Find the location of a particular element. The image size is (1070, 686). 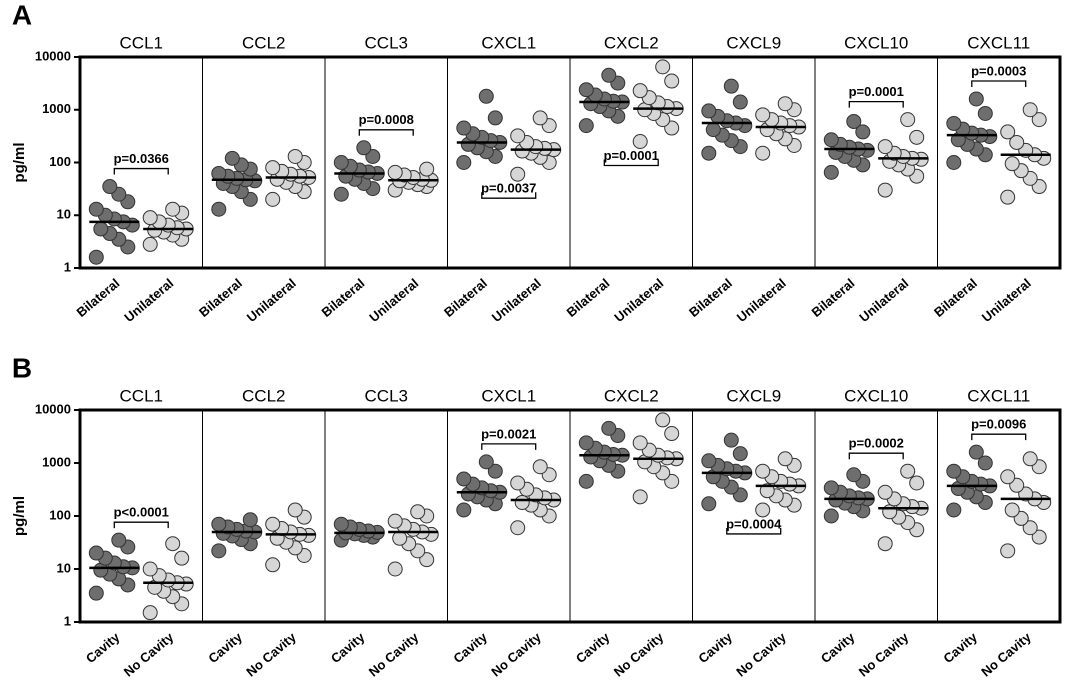

y-tick-label: 1000 is located at coordinates (56, 108).